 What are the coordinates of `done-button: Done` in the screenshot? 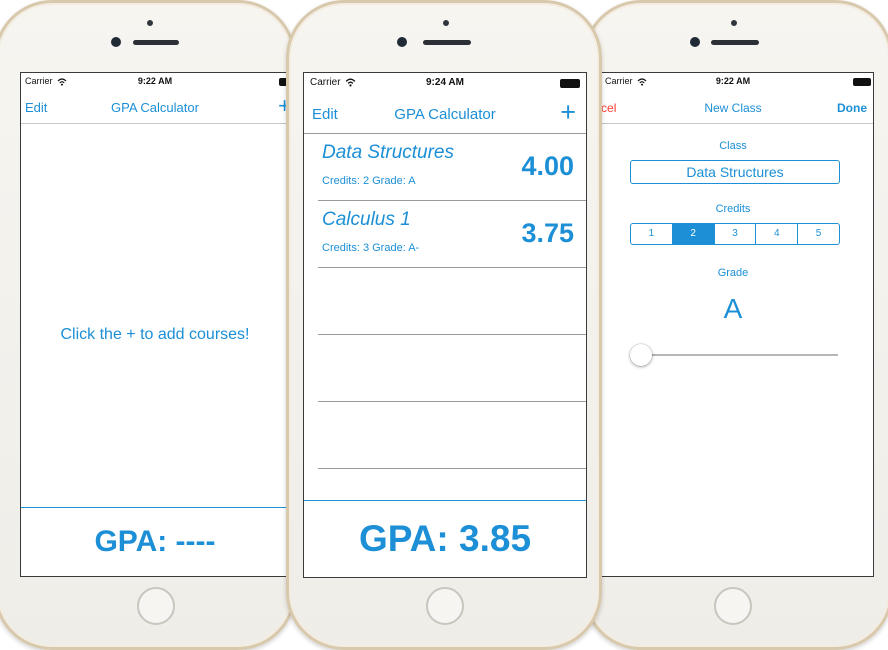 It's located at (852, 108).